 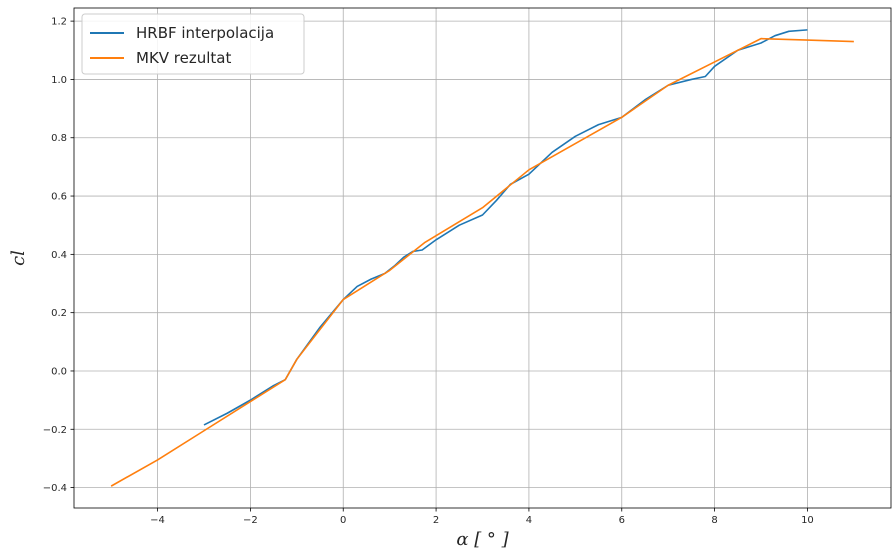 I want to click on x-tick-label: 6, so click(x=622, y=520).